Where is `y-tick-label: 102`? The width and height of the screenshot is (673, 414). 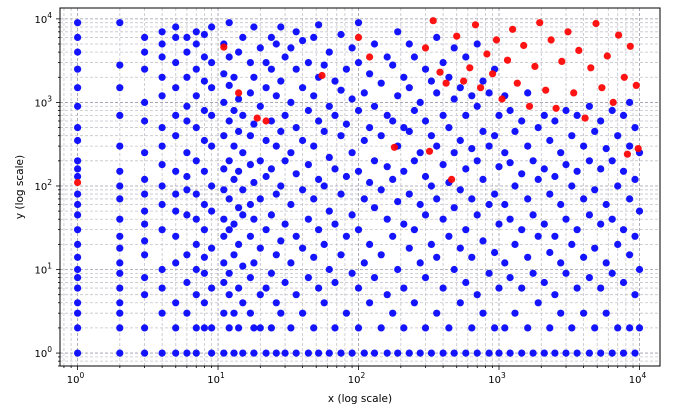 y-tick-label: 102 is located at coordinates (43, 185).